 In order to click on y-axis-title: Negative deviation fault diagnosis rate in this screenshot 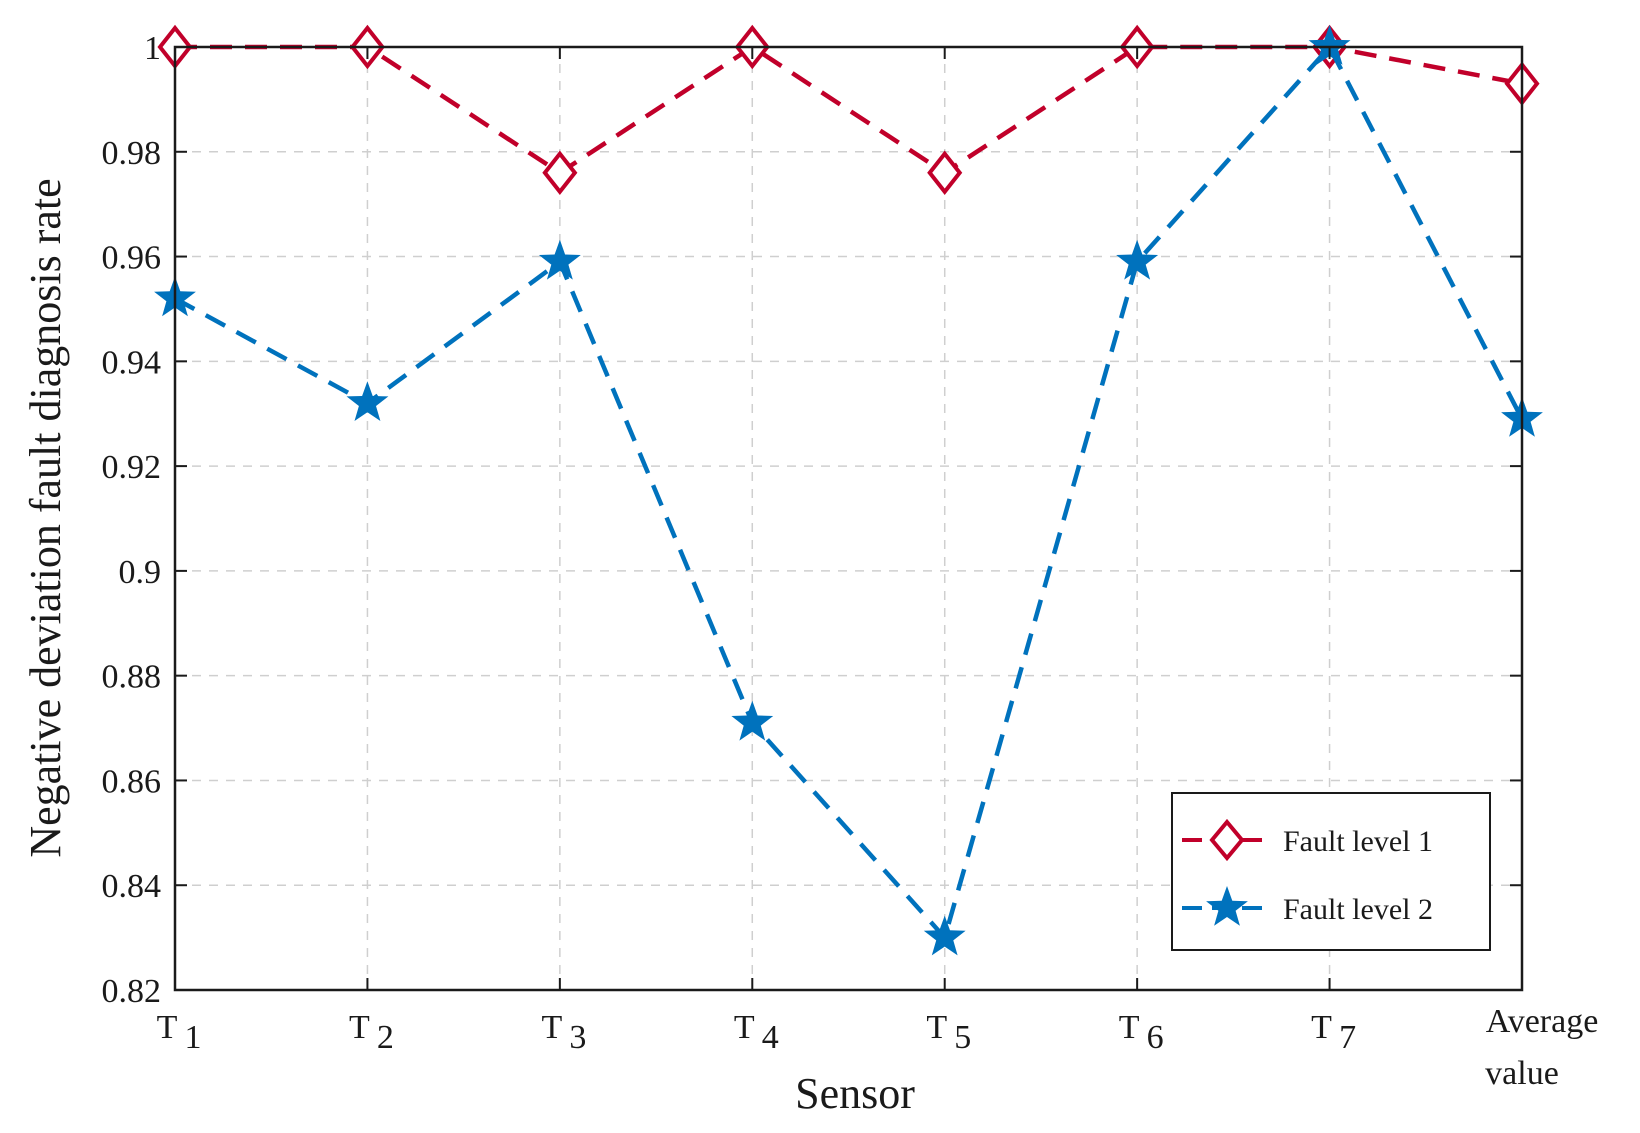, I will do `click(45, 517)`.